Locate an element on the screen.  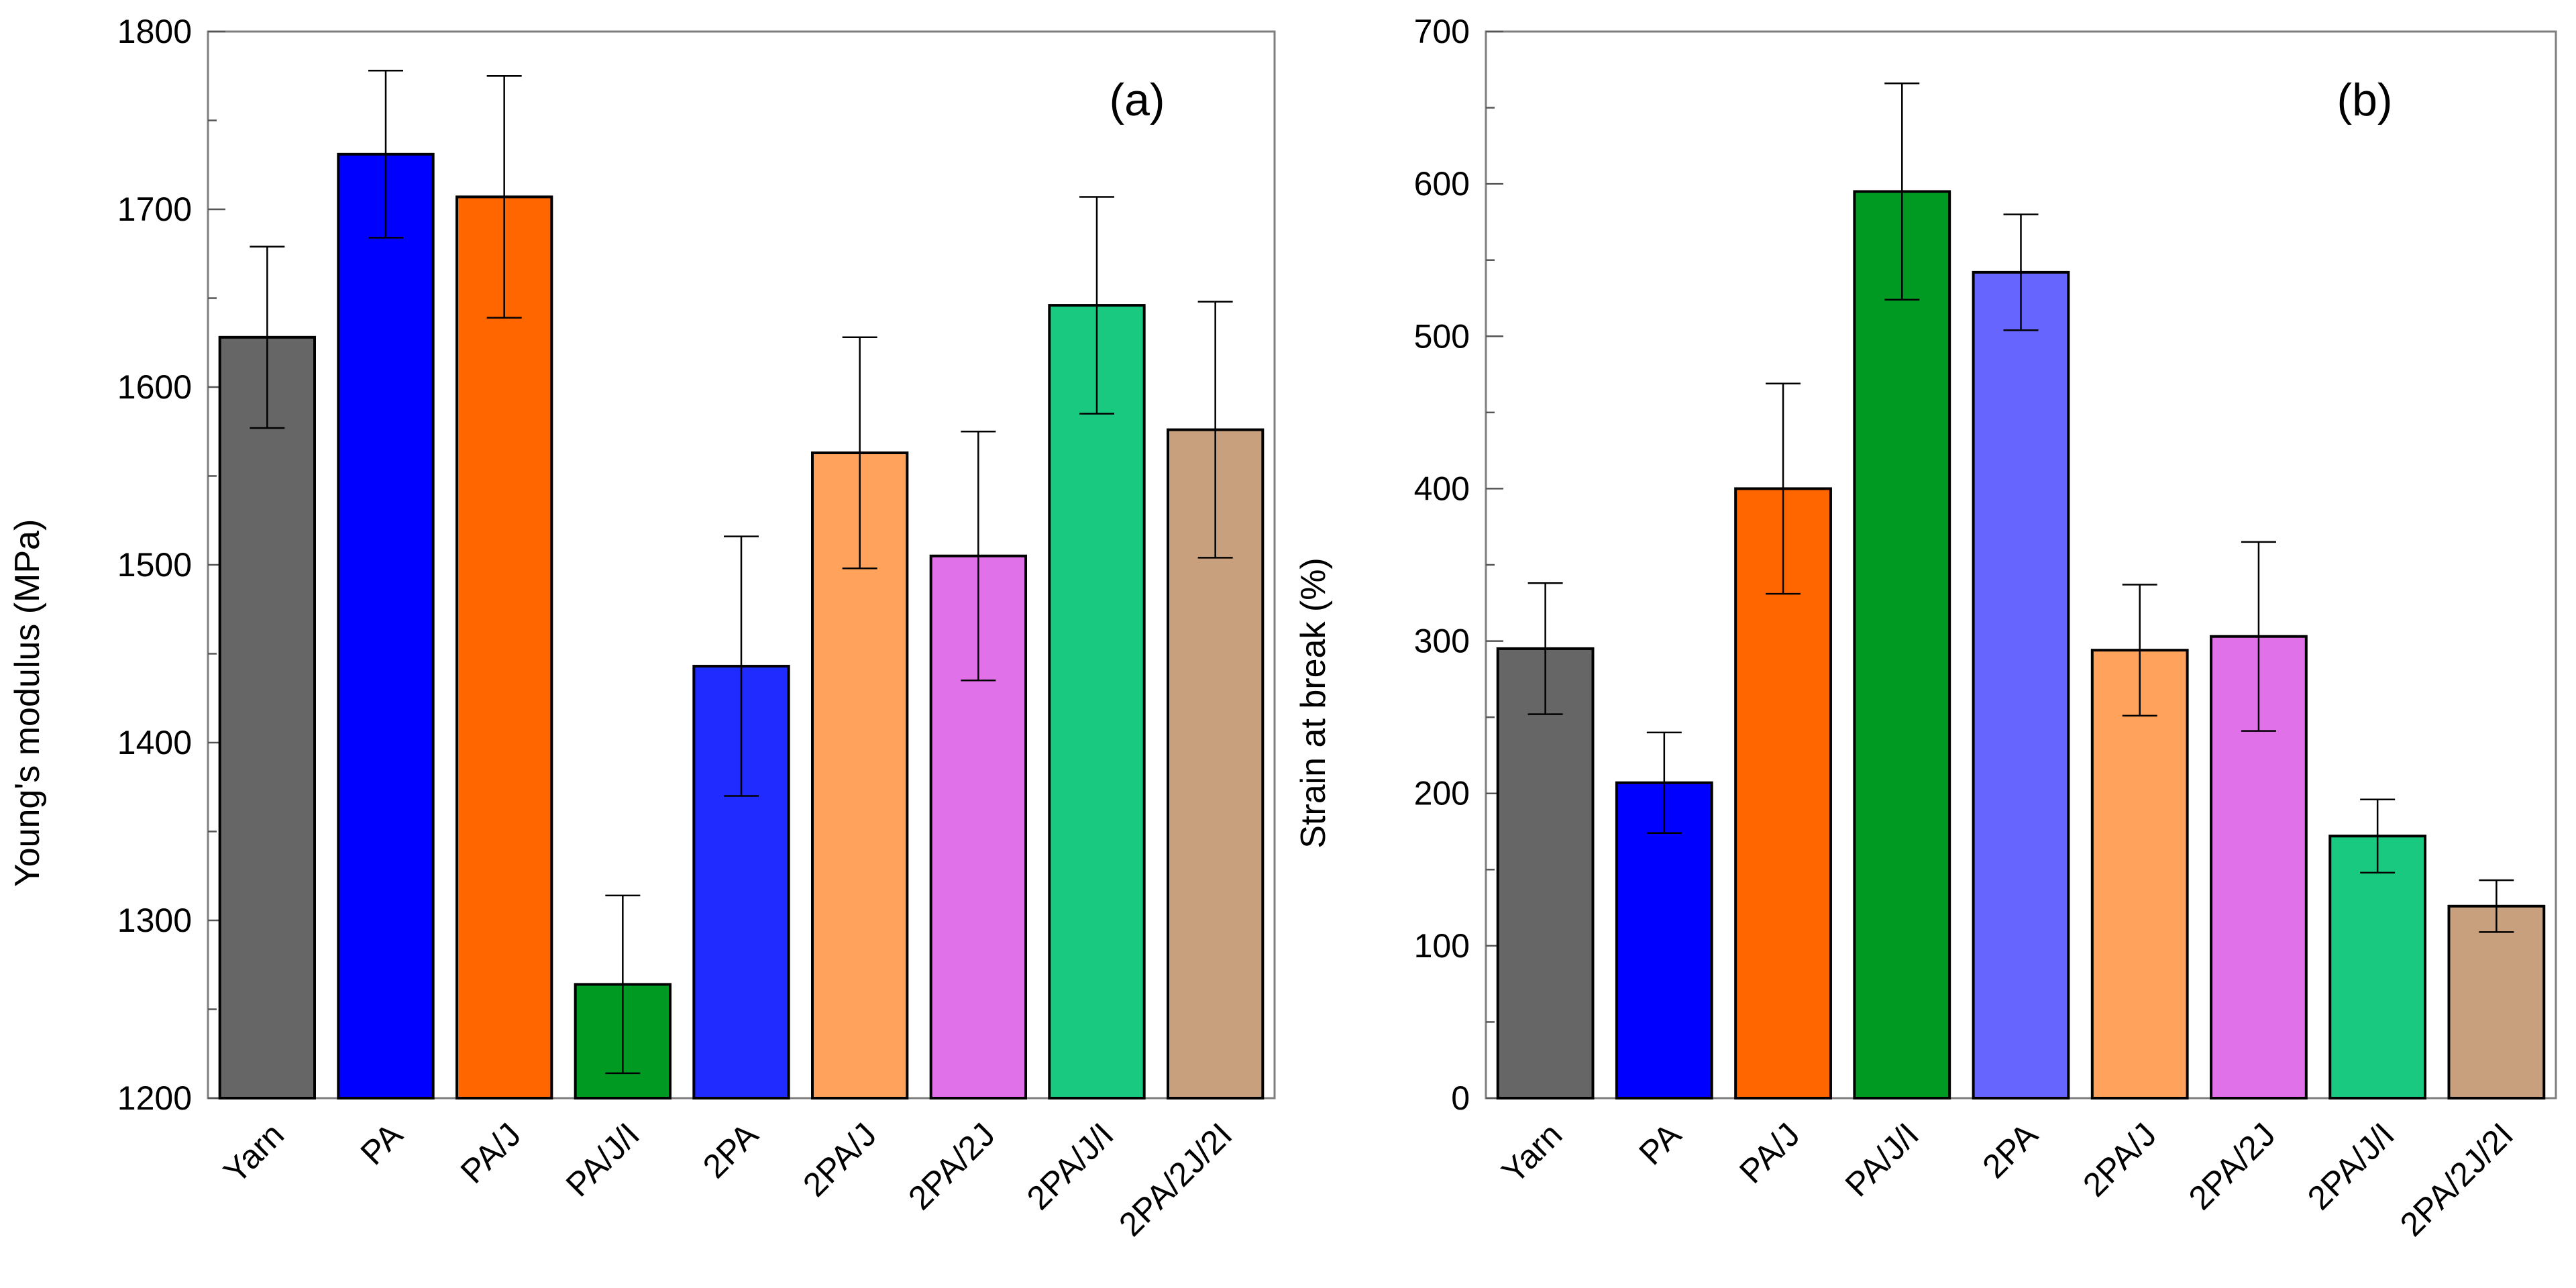
y-tick-label-b: 0 is located at coordinates (1460, 1098).